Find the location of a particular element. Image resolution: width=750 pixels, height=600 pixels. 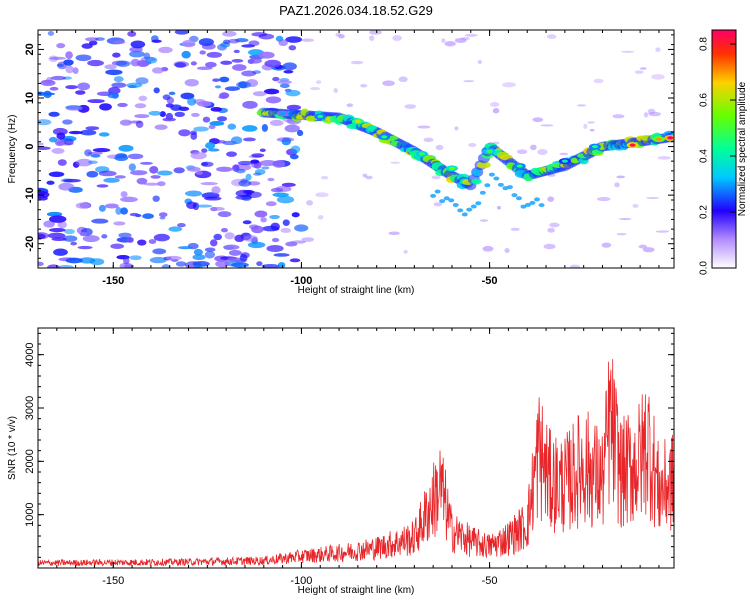

y-tick-label: 2000 is located at coordinates (30, 461).